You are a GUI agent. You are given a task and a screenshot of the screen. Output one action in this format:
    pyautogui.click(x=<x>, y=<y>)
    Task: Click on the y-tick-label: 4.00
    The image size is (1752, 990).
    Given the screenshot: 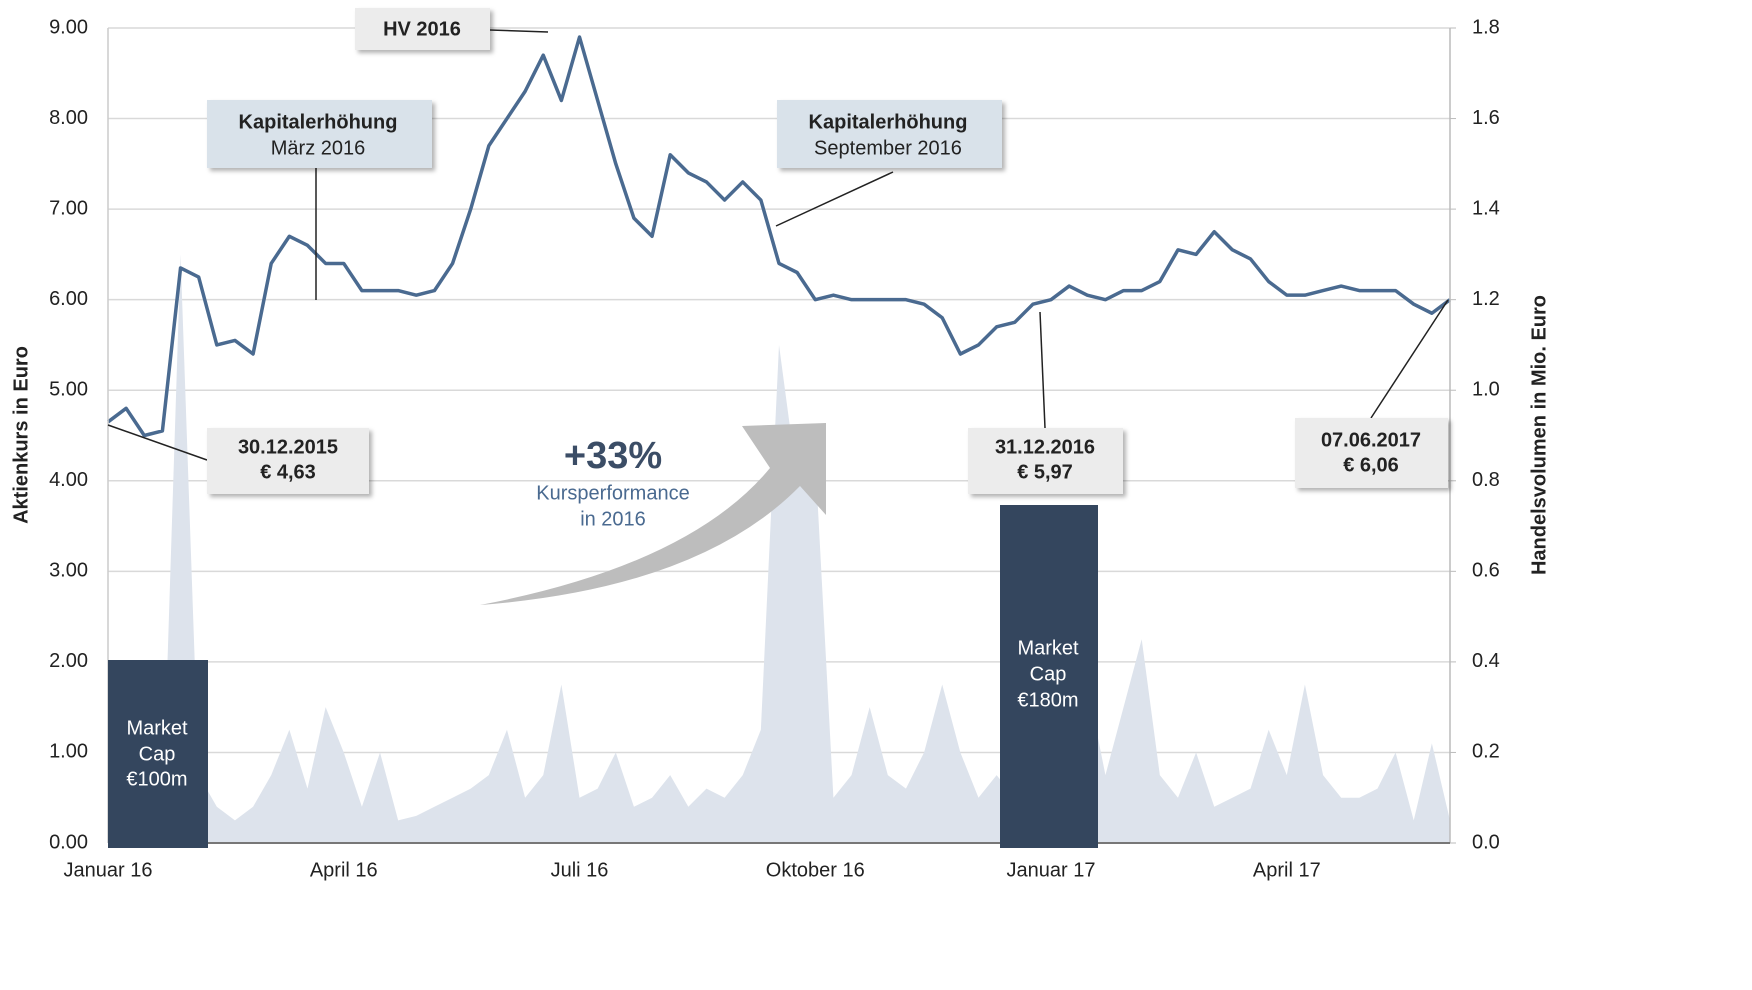 What is the action you would take?
    pyautogui.click(x=68, y=480)
    